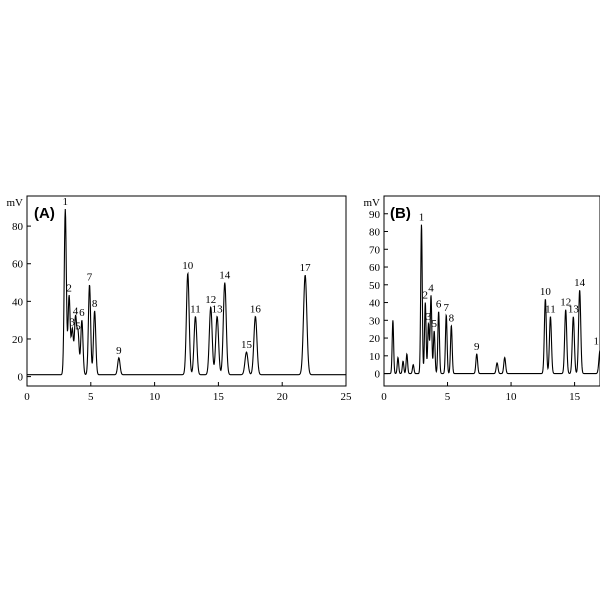  What do you see at coordinates (375, 286) in the screenshot?
I see `y-tick-label: 50` at bounding box center [375, 286].